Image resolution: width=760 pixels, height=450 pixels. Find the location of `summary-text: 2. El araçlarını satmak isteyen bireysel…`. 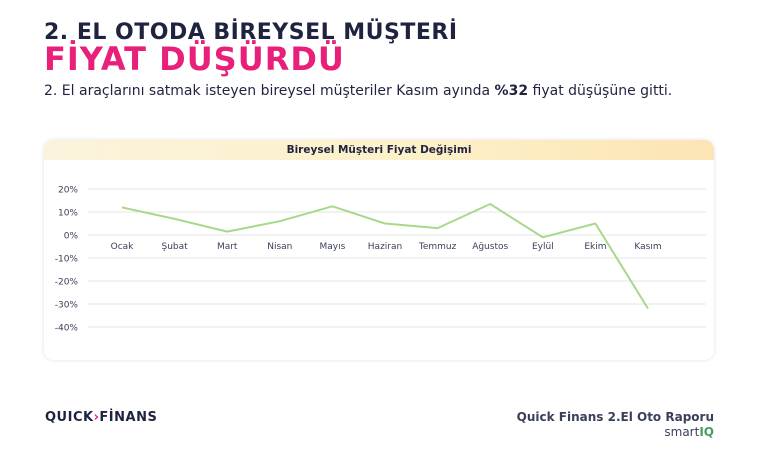

summary-text: 2. El araçlarını satmak isteyen bireysel… is located at coordinates (379, 91).